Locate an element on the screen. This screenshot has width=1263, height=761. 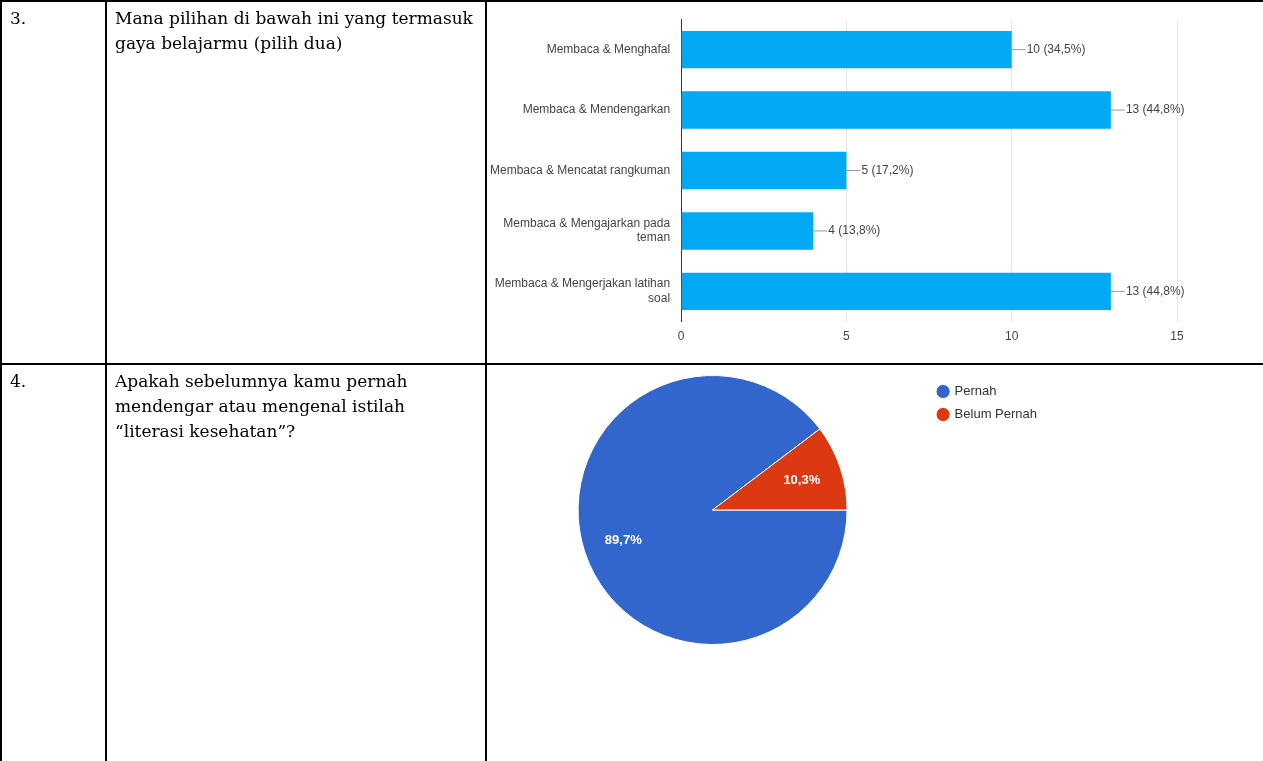
x-tick-label: 5 is located at coordinates (847, 336).